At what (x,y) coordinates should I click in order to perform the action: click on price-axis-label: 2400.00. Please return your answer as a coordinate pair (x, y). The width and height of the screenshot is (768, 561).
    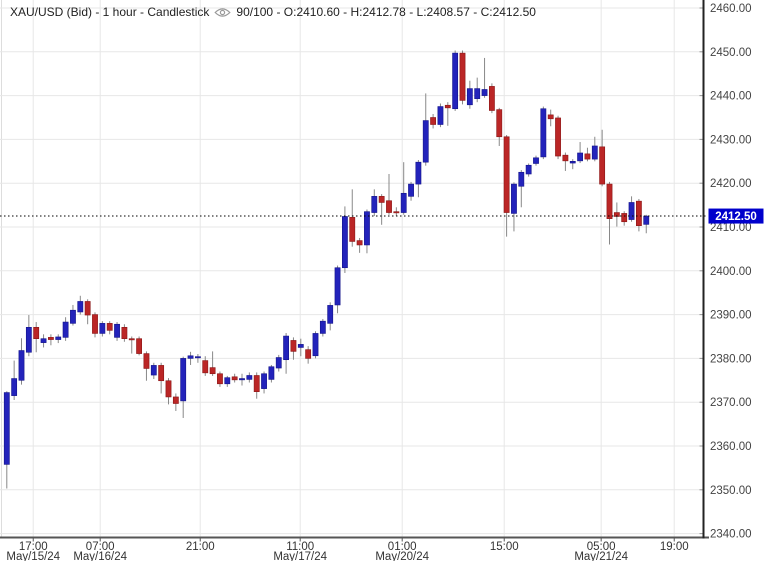
    Looking at the image, I should click on (731, 272).